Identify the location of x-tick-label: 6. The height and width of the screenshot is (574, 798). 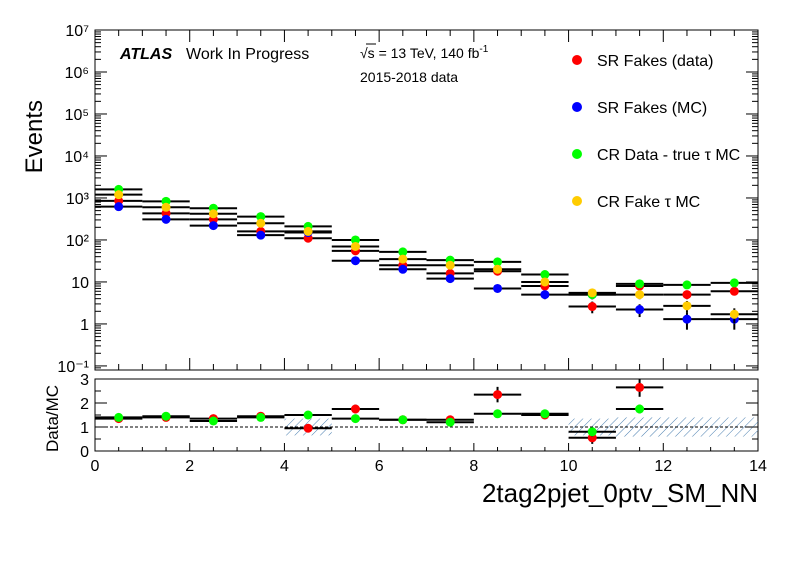
(379, 466).